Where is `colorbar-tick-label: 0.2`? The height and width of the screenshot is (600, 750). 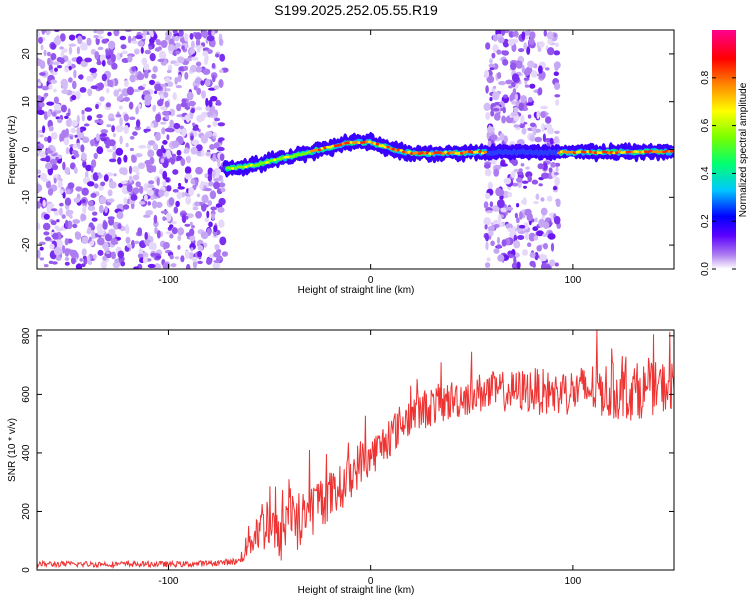
colorbar-tick-label: 0.2 is located at coordinates (705, 221).